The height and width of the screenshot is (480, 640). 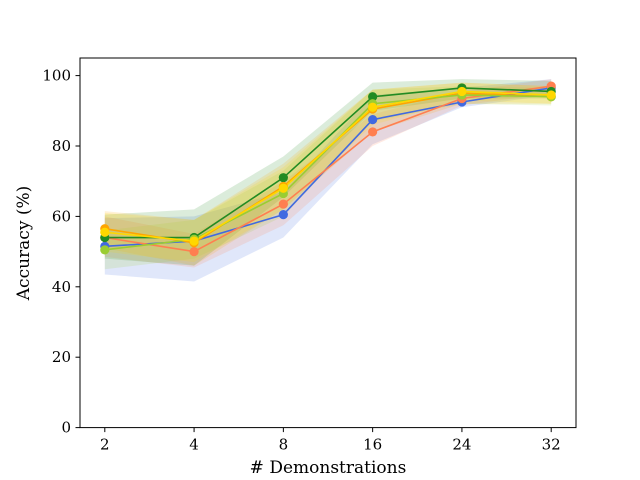 I want to click on y-tick-label: 20, so click(x=61, y=357).